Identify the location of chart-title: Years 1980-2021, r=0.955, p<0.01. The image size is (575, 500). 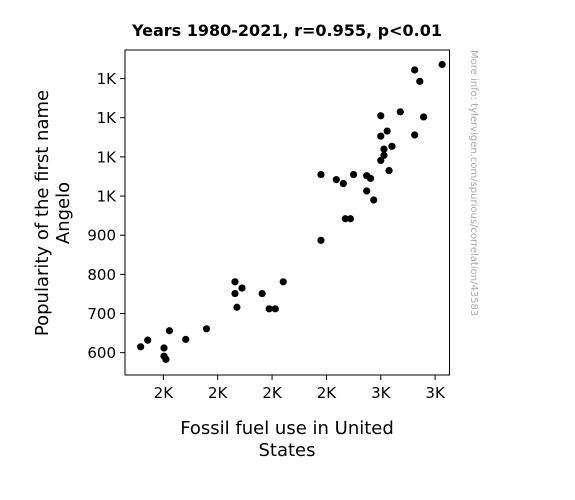
(286, 30).